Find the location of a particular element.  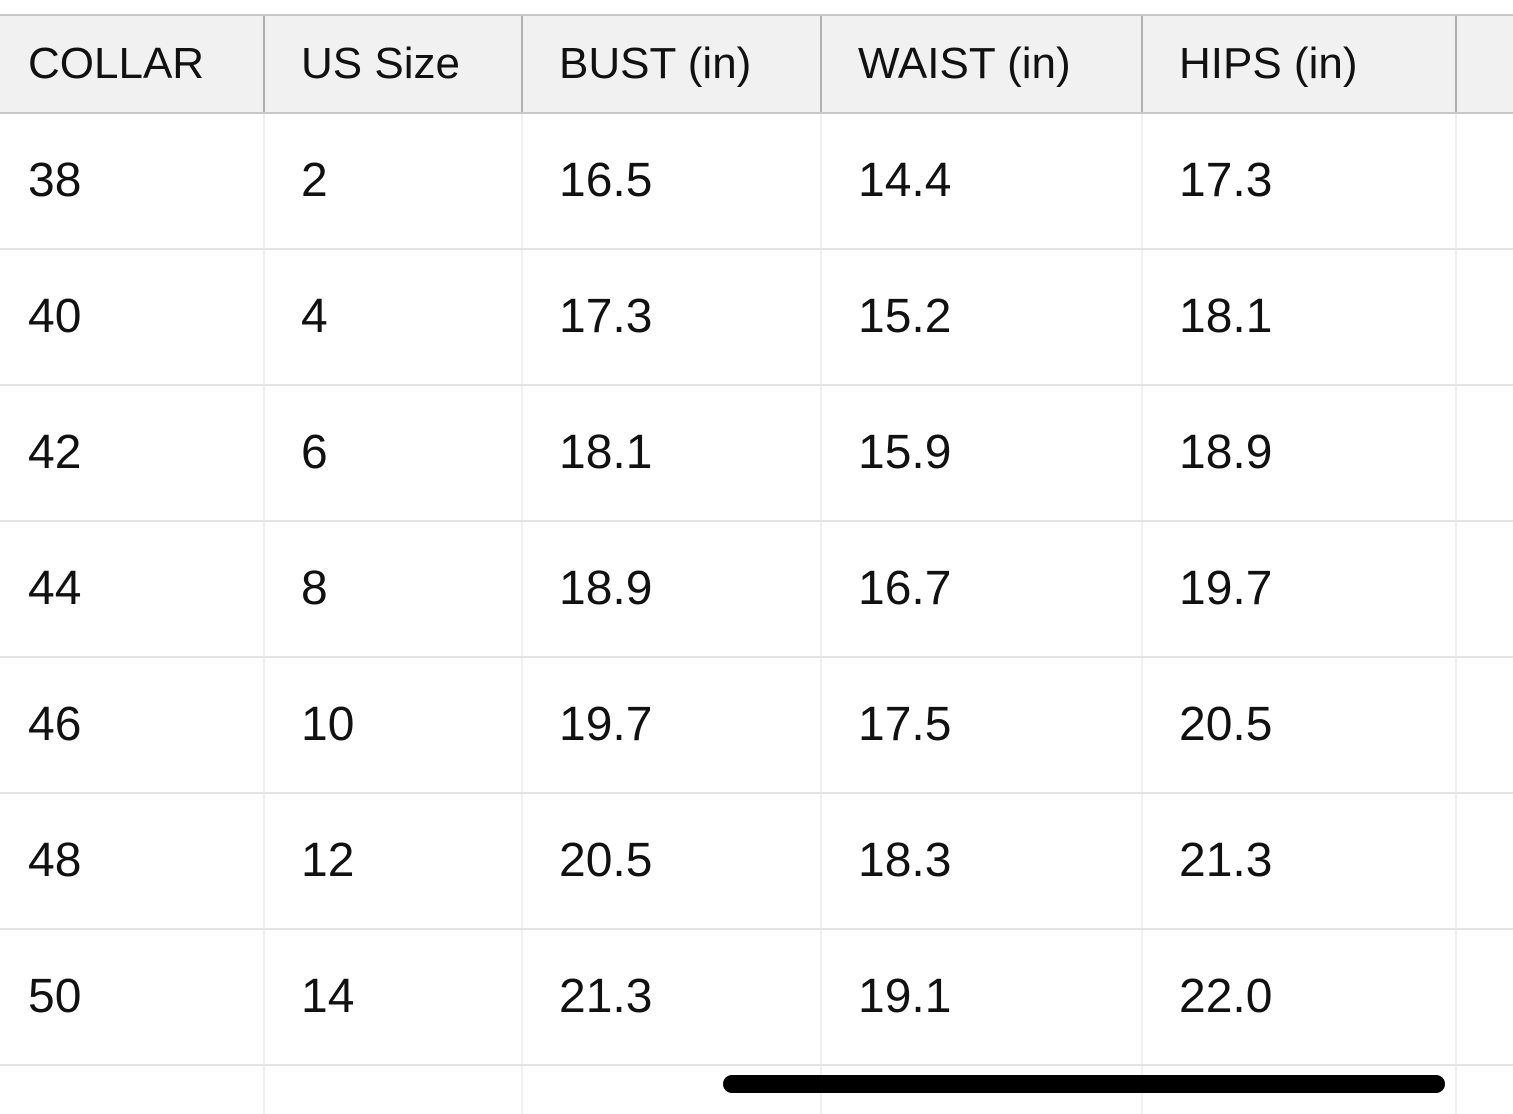

cell-collar: 38 is located at coordinates (132, 181).